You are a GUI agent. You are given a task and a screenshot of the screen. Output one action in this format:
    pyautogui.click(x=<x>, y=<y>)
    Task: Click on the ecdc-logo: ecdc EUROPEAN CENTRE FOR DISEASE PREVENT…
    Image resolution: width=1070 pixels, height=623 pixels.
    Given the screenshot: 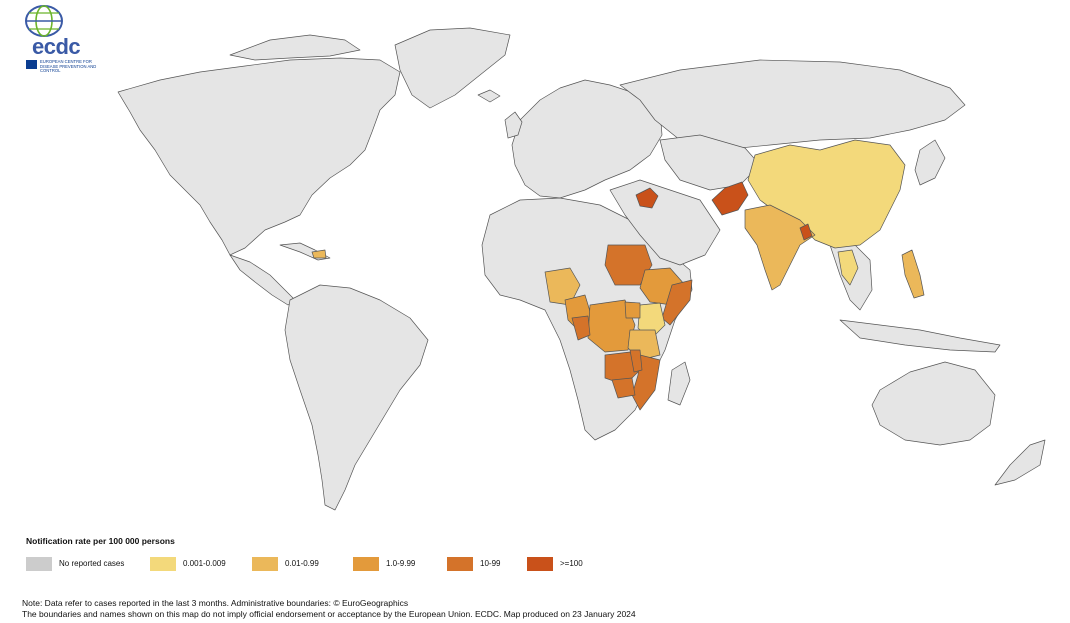 What is the action you would take?
    pyautogui.click(x=53, y=39)
    